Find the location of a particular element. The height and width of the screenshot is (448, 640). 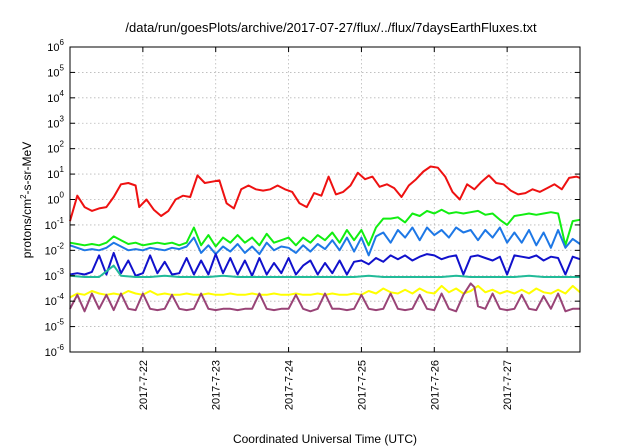

y-axis-label: protons/cm2-s-sr-MeV is located at coordinates (26, 200).